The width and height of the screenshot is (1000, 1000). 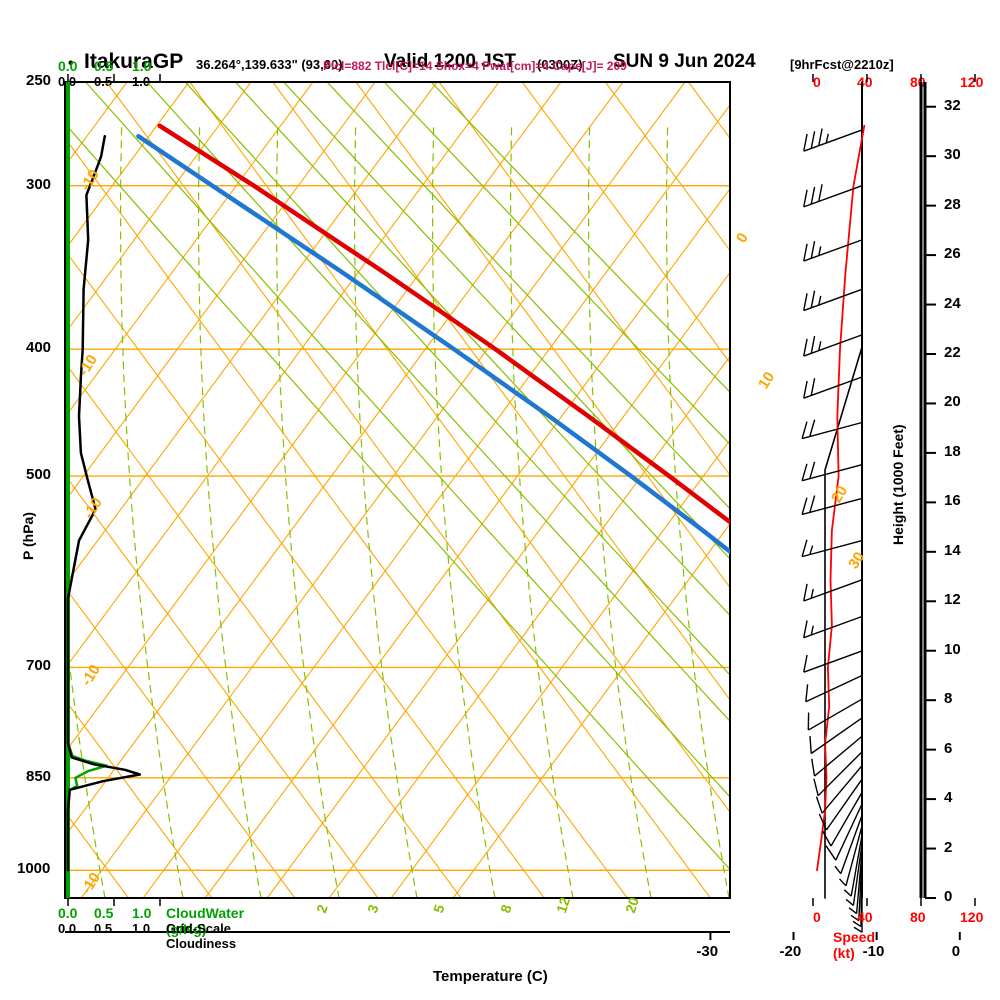 I want to click on cloudiness-tick-bottom-2: 1.0, so click(x=141, y=928).